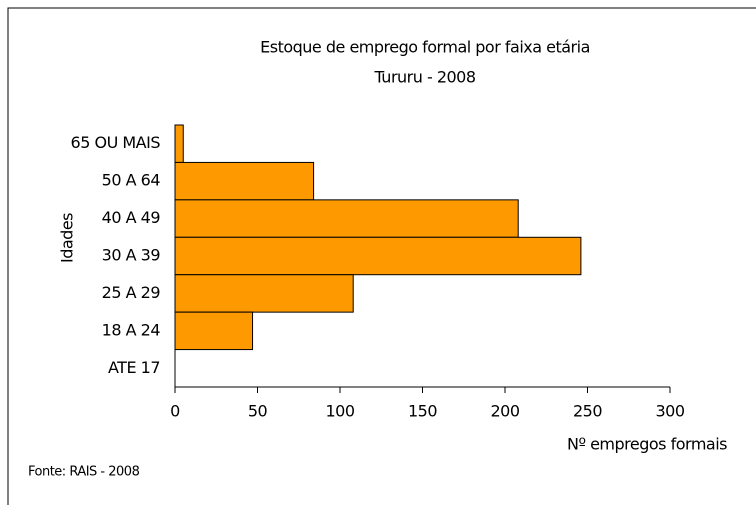 Image resolution: width=756 pixels, height=505 pixels. Describe the element at coordinates (116, 142) in the screenshot. I see `y-tick-label: 65 OU MAIS` at that location.